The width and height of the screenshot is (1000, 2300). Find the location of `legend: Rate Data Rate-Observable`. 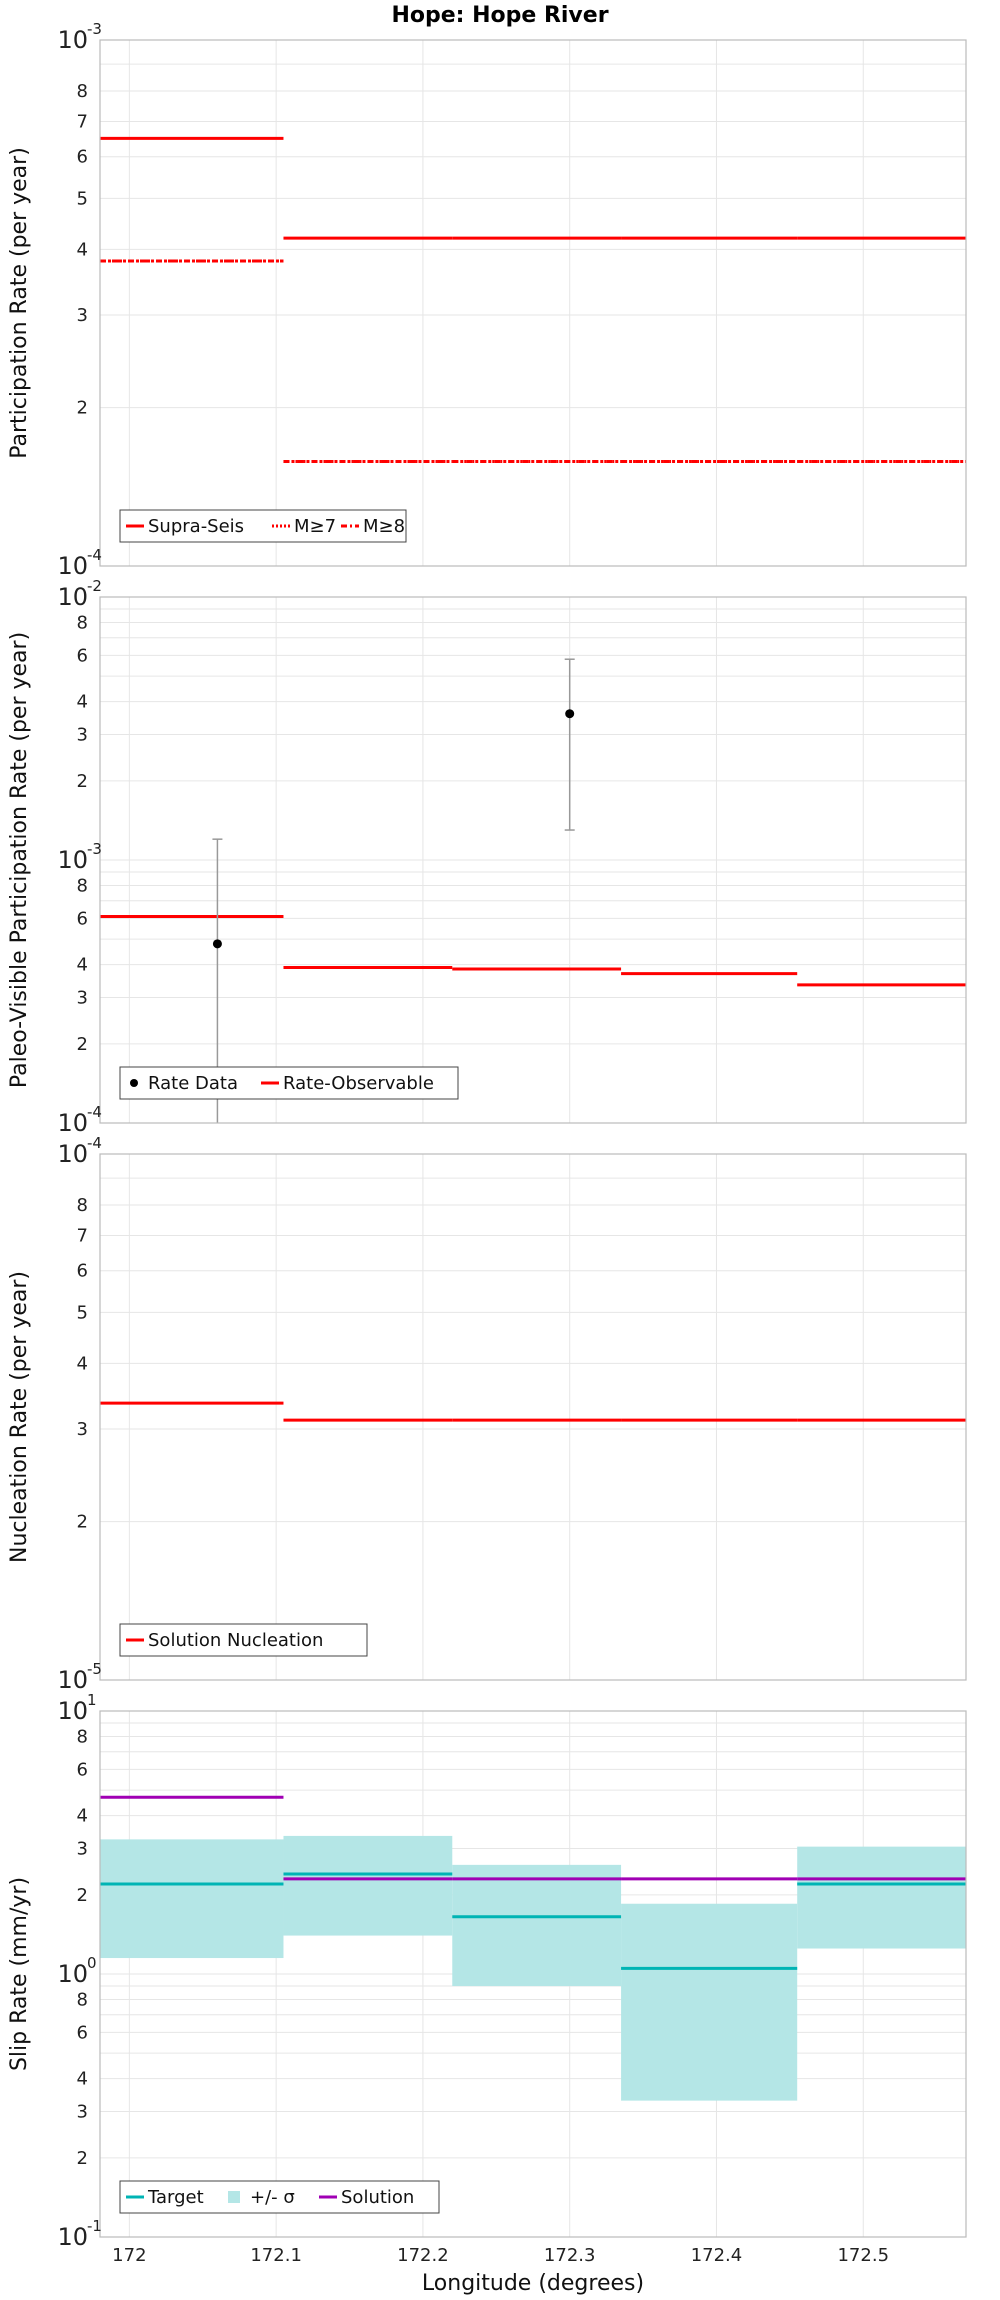

legend: Rate Data Rate-Observable is located at coordinates (289, 1083).